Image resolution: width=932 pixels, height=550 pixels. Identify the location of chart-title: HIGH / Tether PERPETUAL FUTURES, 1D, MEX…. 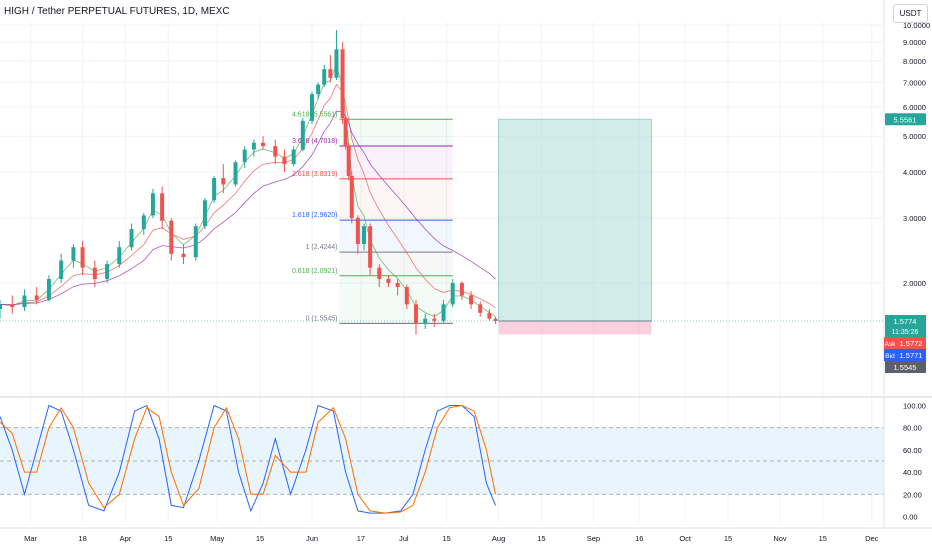
(117, 11).